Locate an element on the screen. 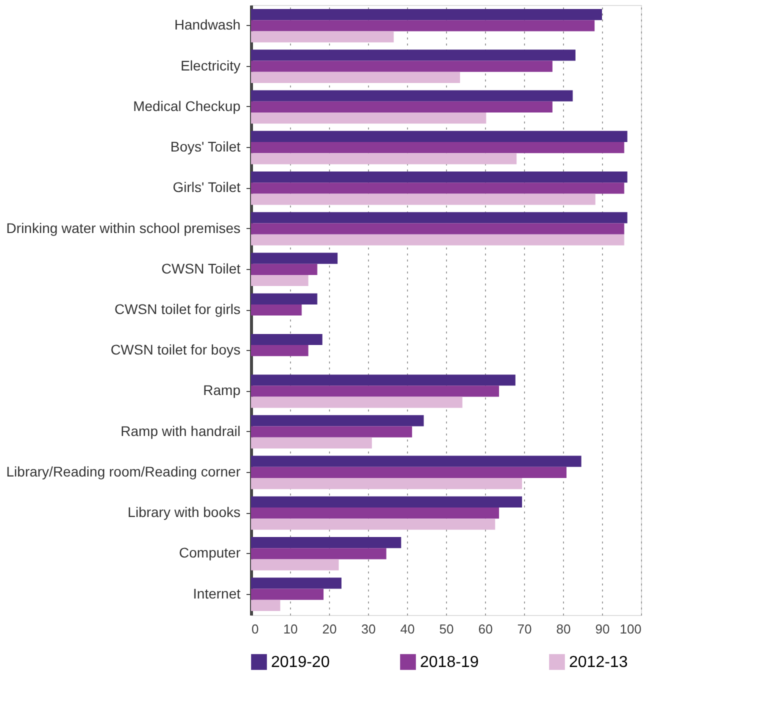 Image resolution: width=757 pixels, height=723 pixels. y-tick-label: Ramp with handrail is located at coordinates (180, 430).